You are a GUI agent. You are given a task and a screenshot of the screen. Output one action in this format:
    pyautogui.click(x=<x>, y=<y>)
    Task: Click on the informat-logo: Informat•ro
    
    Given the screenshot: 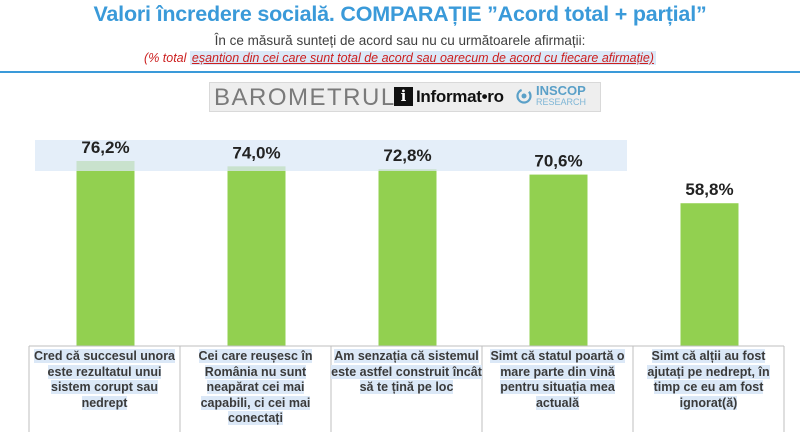 What is the action you would take?
    pyautogui.click(x=460, y=96)
    